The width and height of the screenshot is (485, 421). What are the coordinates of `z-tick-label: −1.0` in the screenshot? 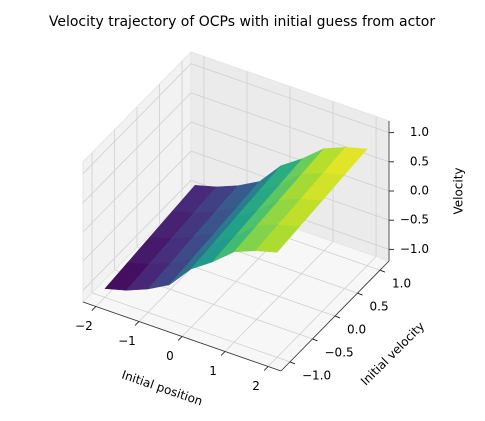 It's located at (414, 249).